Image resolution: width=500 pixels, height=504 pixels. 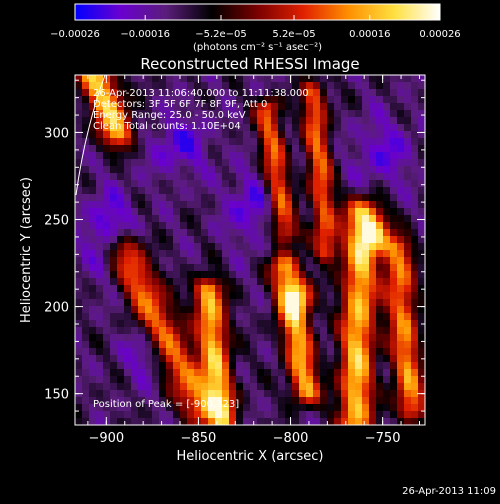 I want to click on colorbar-tick-label: −0.00016, so click(x=145, y=34).